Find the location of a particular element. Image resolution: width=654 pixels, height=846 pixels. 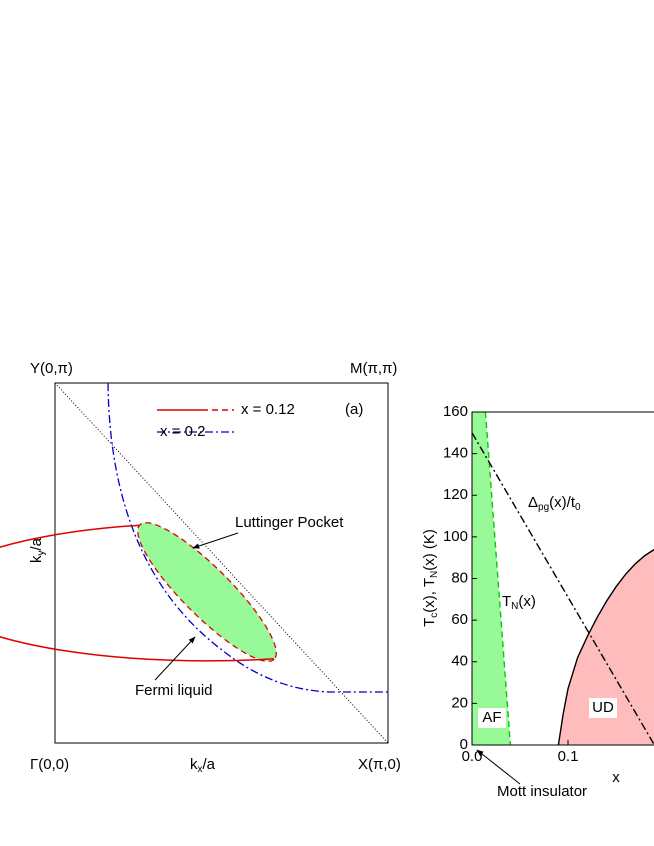

x-tick-label: 0.0 is located at coordinates (472, 756).